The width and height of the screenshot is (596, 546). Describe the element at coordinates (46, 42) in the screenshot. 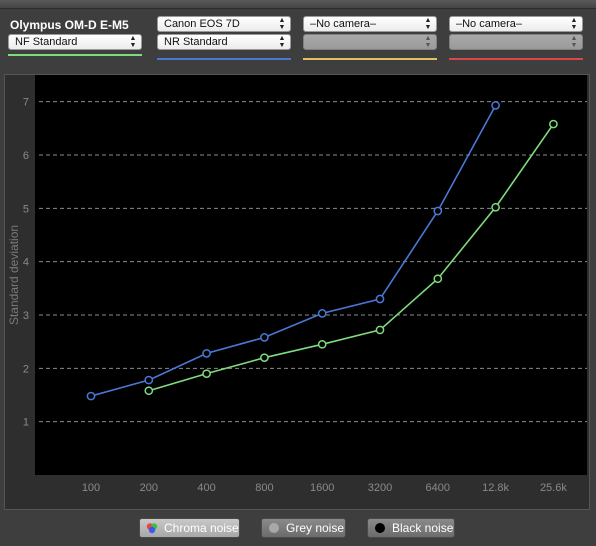

I see `camera-1-nr-value: NF Standard` at that location.